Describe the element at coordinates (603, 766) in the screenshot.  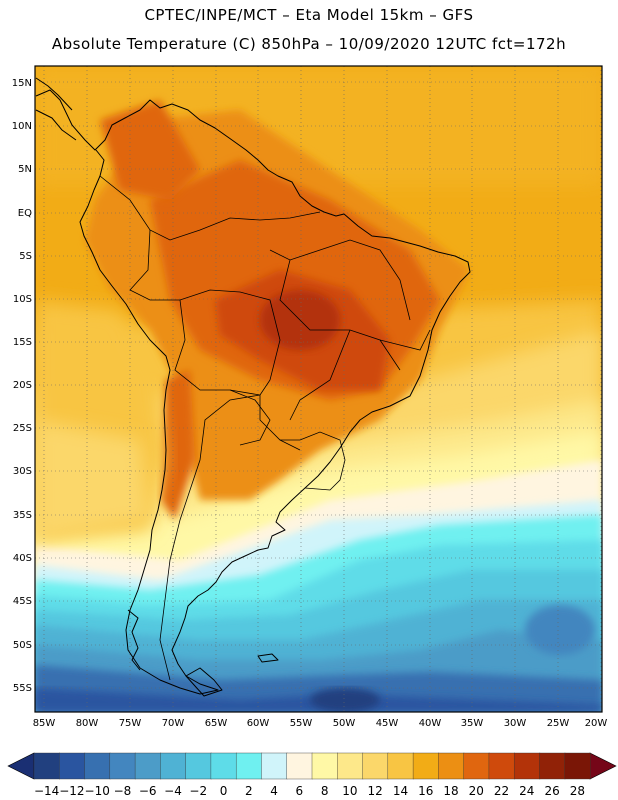
I see `colorbar-over-arrow` at that location.